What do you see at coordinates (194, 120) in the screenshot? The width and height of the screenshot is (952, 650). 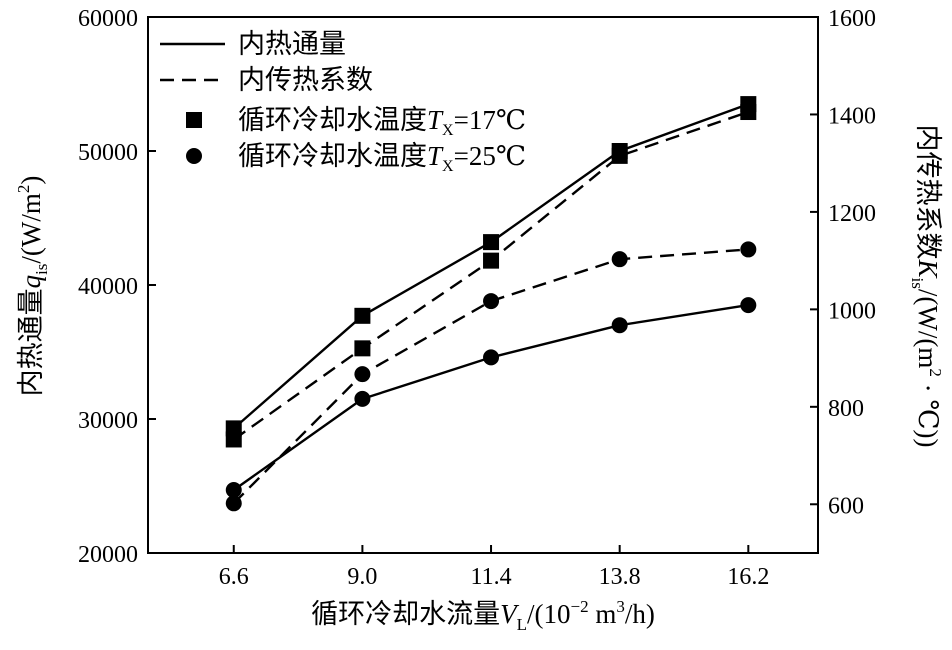 I see `legend-square-marker` at bounding box center [194, 120].